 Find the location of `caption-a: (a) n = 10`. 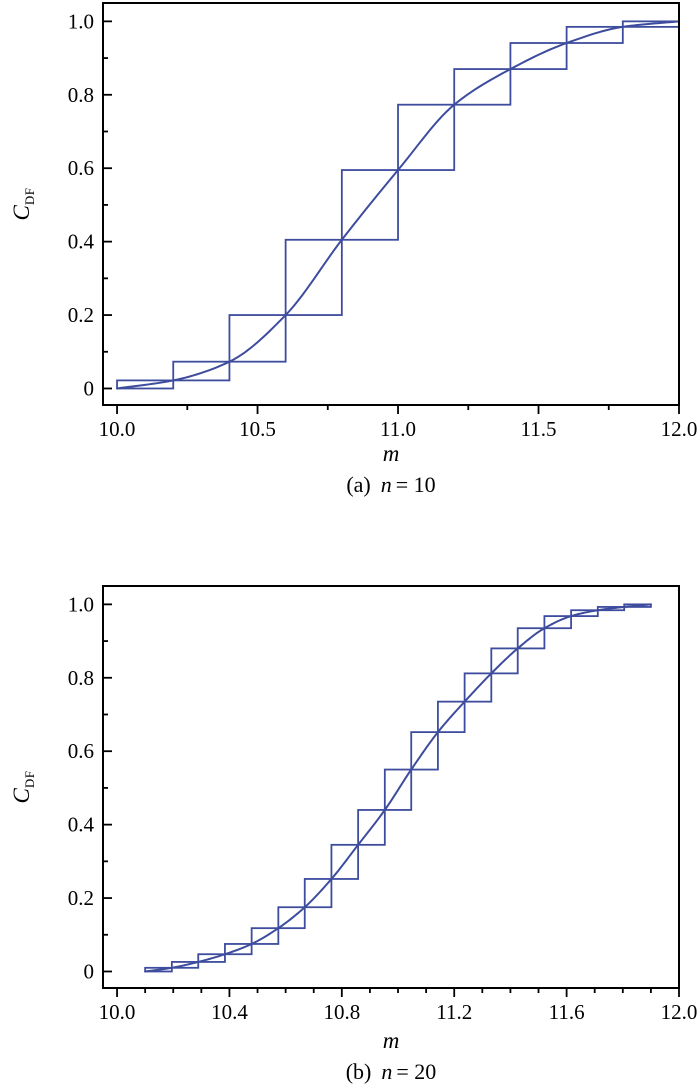

caption-a: (a) n = 10 is located at coordinates (391, 485).